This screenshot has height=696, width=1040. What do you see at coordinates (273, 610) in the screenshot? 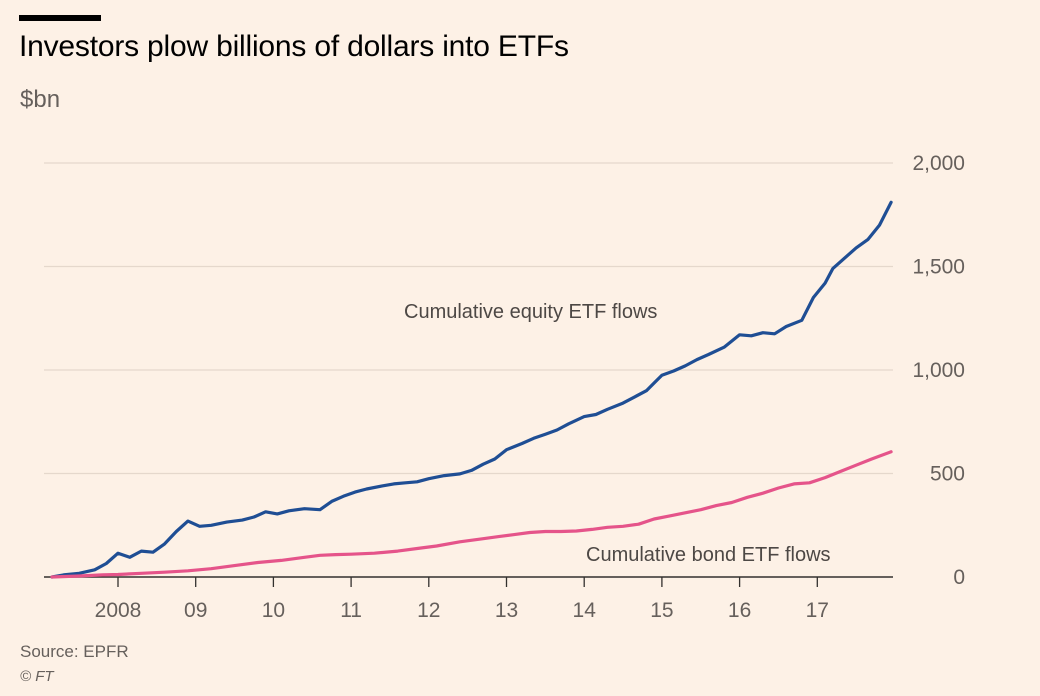
I see `x-tick-label: 10` at bounding box center [273, 610].